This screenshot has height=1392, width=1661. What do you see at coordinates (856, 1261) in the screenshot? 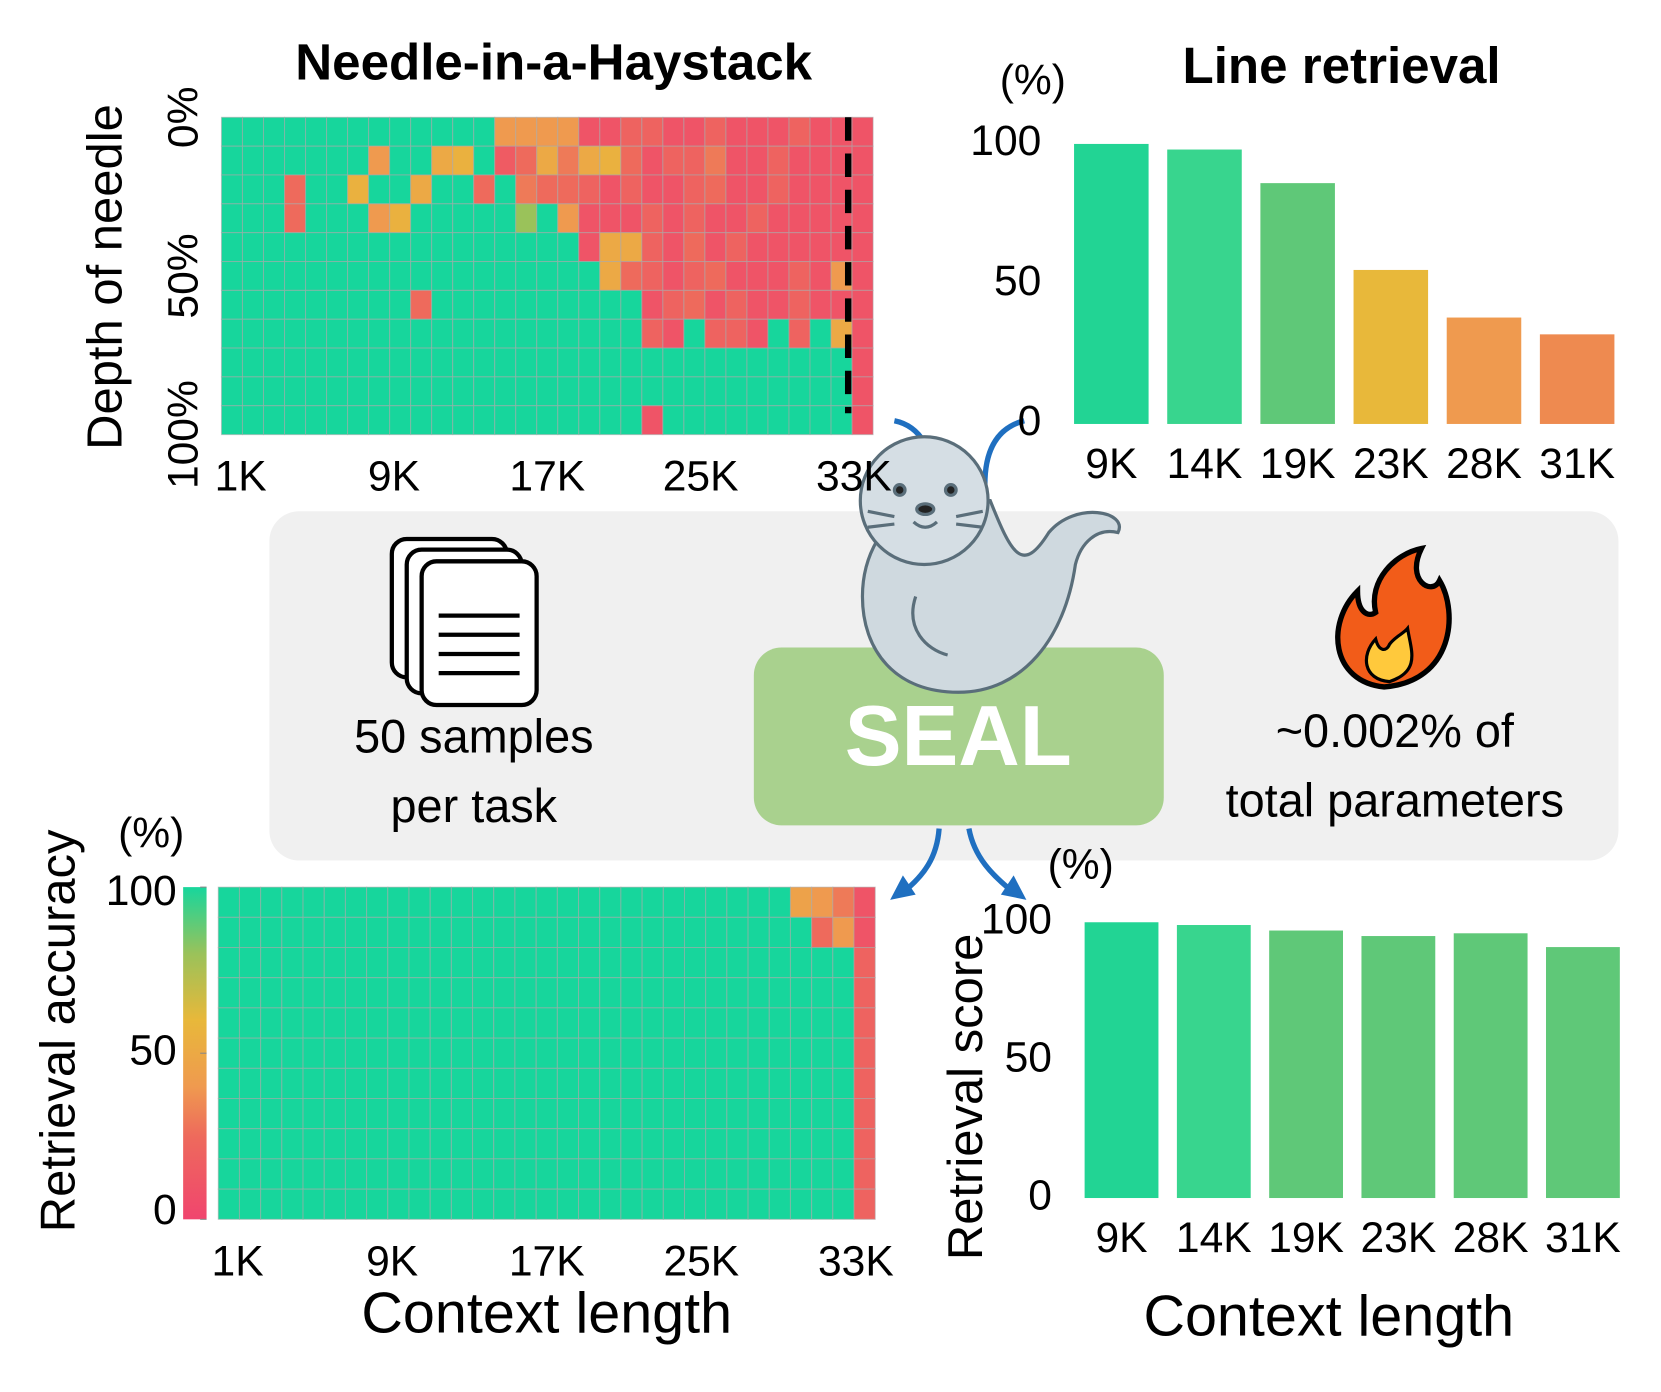
I see `x-tick-label: 33K` at bounding box center [856, 1261].